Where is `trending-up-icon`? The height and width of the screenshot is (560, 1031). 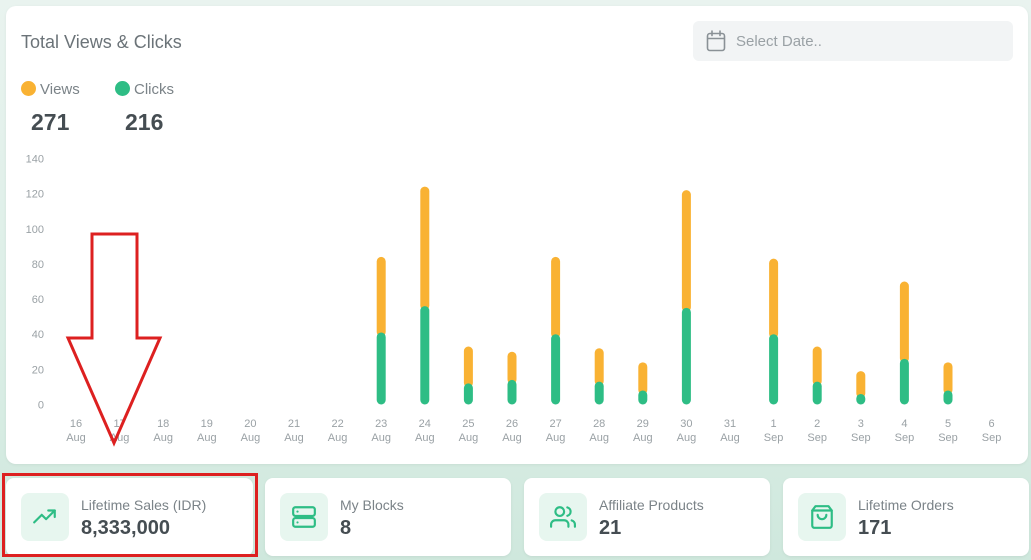 trending-up-icon is located at coordinates (45, 517).